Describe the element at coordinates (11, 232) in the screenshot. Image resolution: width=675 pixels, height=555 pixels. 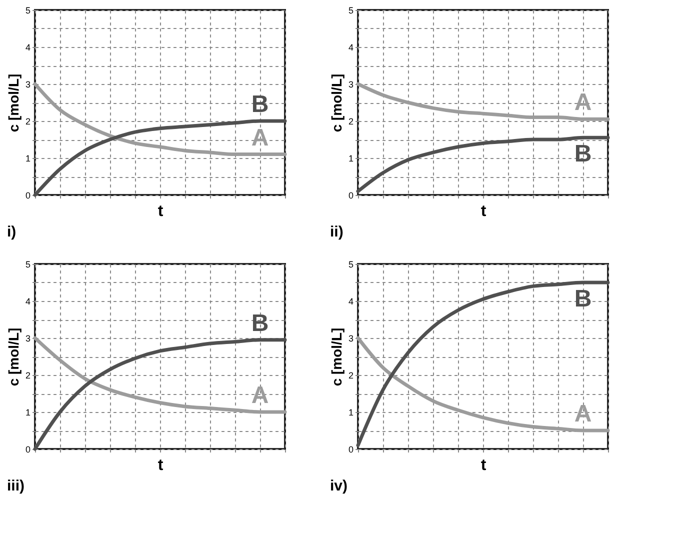
I see `text: i)` at that location.